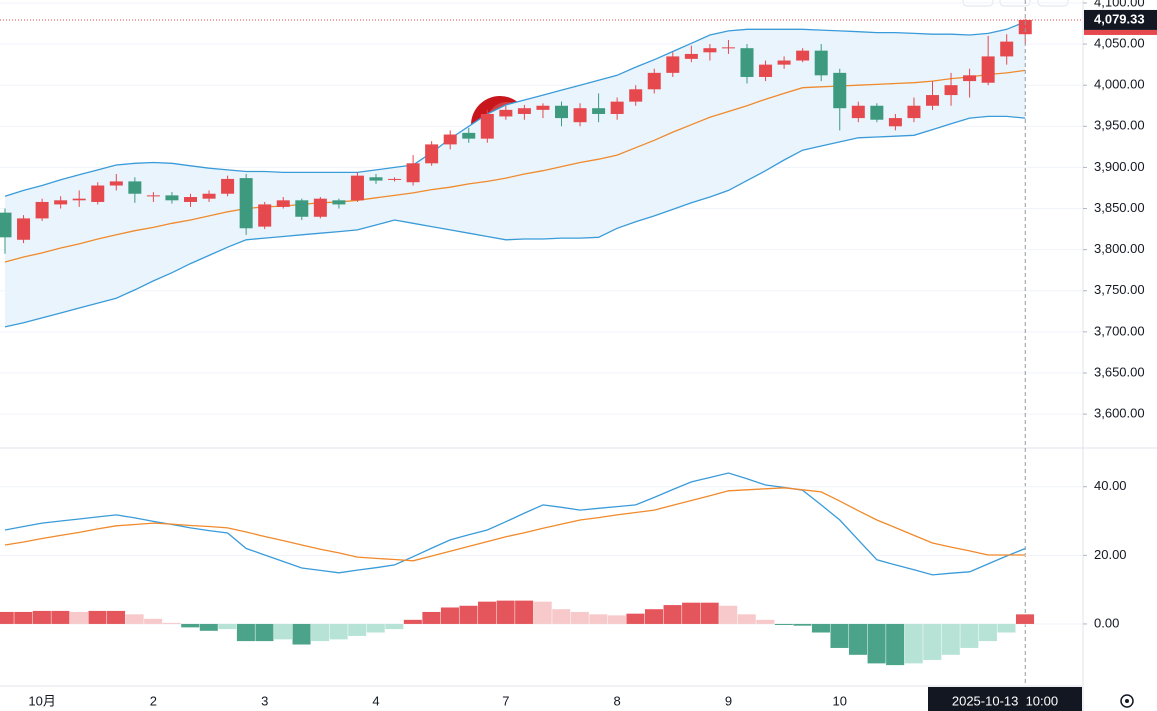 Image resolution: width=1157 pixels, height=711 pixels. I want to click on x-tick-label: 7, so click(505, 700).